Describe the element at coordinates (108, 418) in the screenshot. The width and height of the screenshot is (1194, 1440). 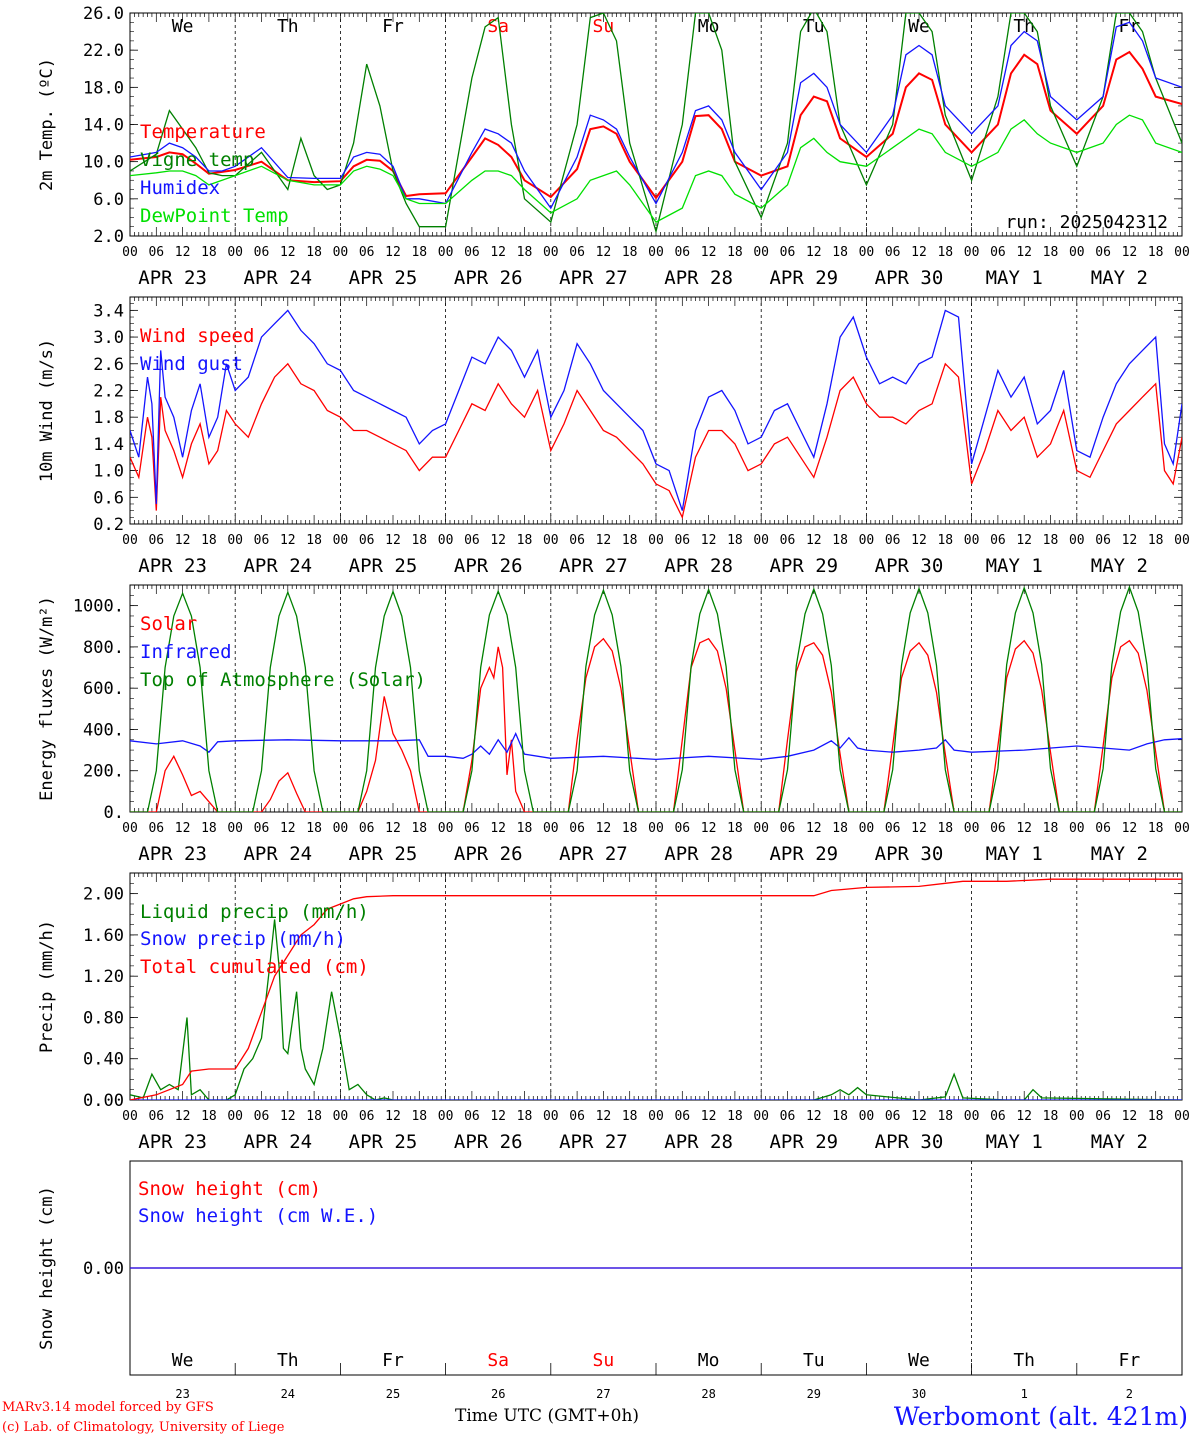
I see `y-tick-label: 1.8` at that location.